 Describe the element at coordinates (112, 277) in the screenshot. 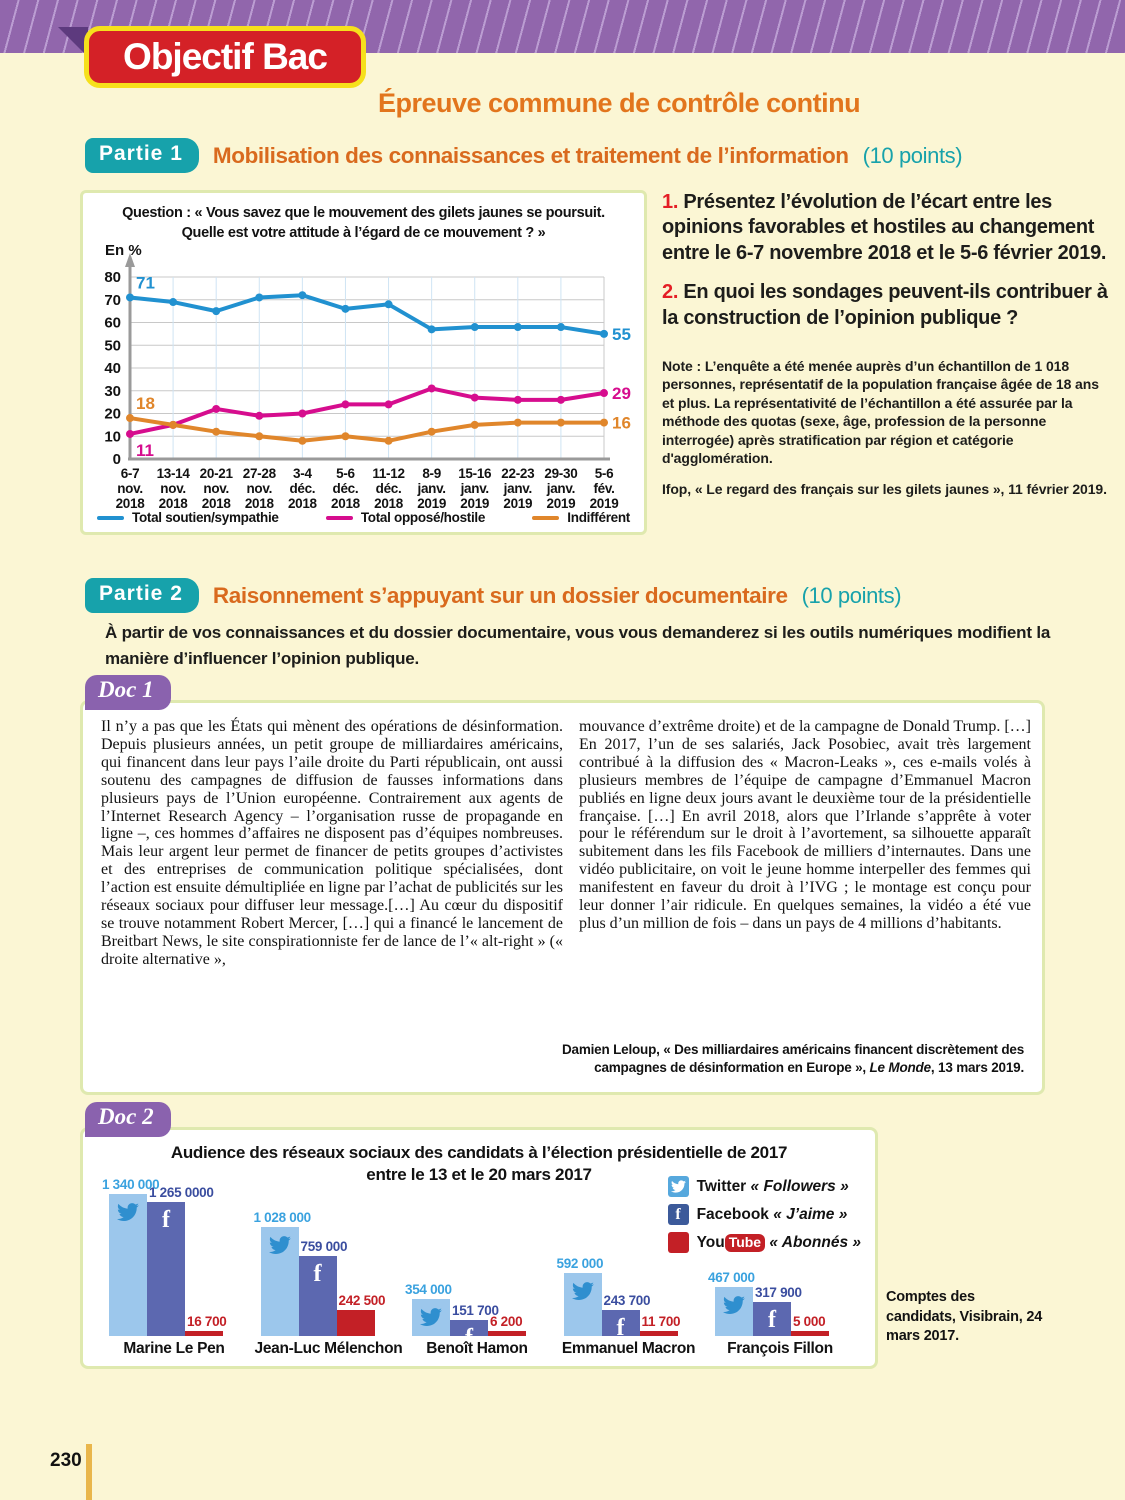

I see `svg-text: 80` at that location.